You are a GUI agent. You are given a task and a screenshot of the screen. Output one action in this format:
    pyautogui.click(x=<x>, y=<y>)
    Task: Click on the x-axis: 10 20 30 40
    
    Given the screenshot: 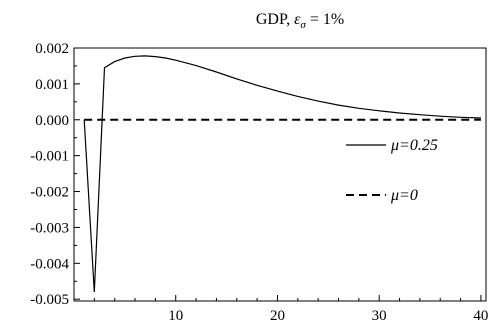 What is the action you would take?
    pyautogui.click(x=290, y=309)
    